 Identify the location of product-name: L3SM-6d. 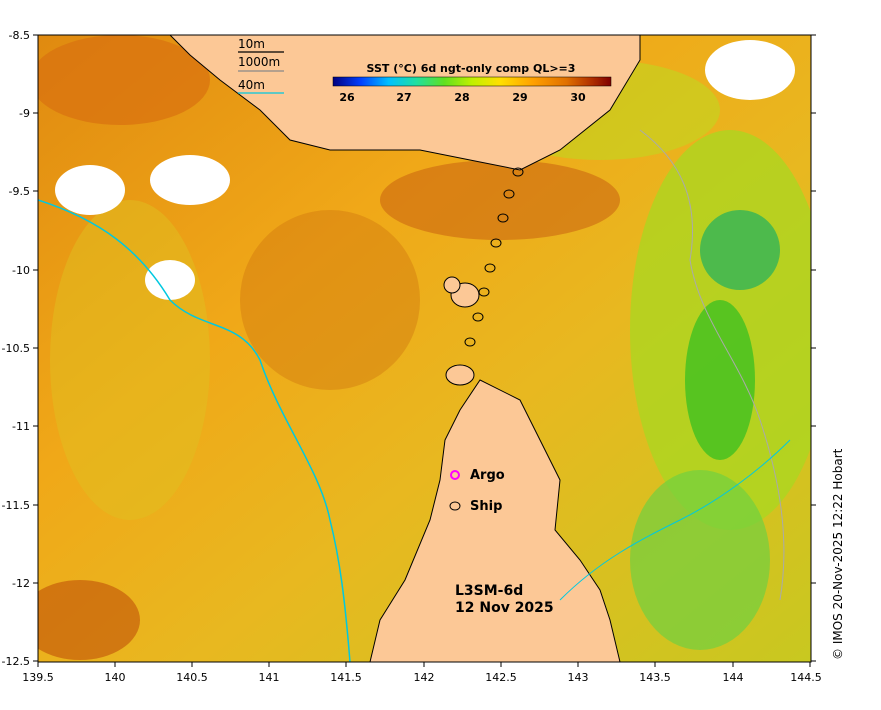
(489, 591).